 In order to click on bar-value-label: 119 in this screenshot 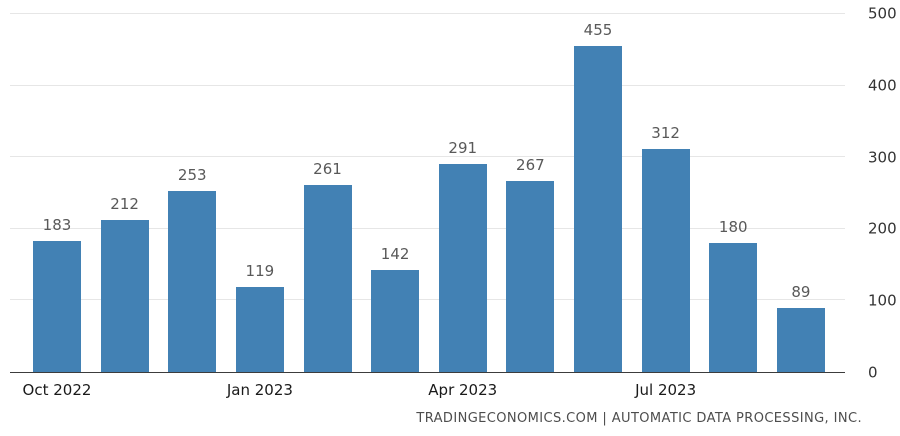, I will do `click(260, 270)`.